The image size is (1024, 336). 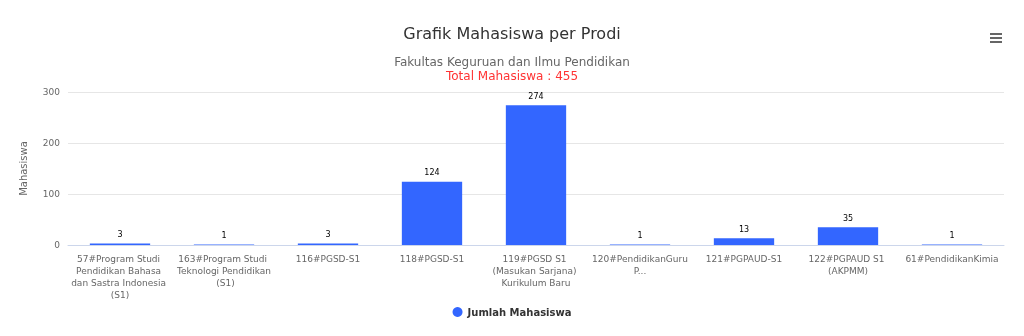 I want to click on y-axis-title: Mahasiswa, so click(x=23, y=168).